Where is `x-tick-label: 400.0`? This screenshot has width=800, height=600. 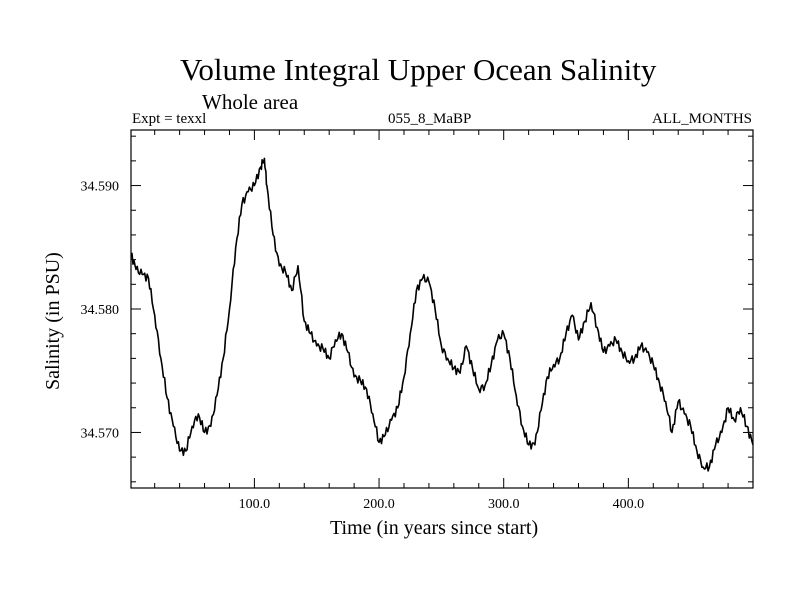 x-tick-label: 400.0 is located at coordinates (629, 504).